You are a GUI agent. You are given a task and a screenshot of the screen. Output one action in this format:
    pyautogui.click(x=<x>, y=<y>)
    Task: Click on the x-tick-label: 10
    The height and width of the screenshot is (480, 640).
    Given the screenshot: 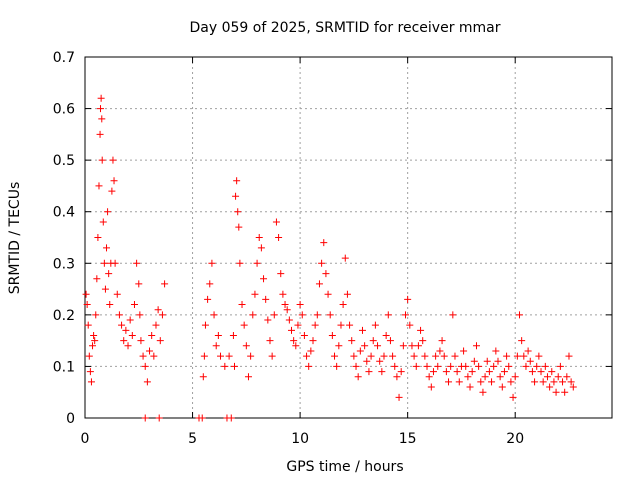 What is the action you would take?
    pyautogui.click(x=300, y=439)
    